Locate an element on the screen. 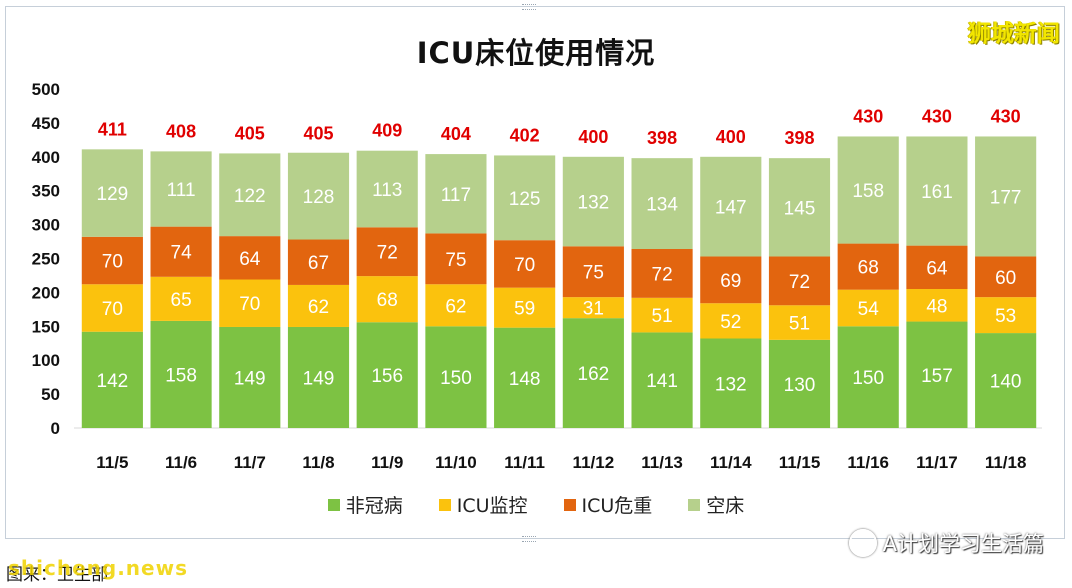 The width and height of the screenshot is (1072, 588). y-tick-label: 0 is located at coordinates (55, 428).